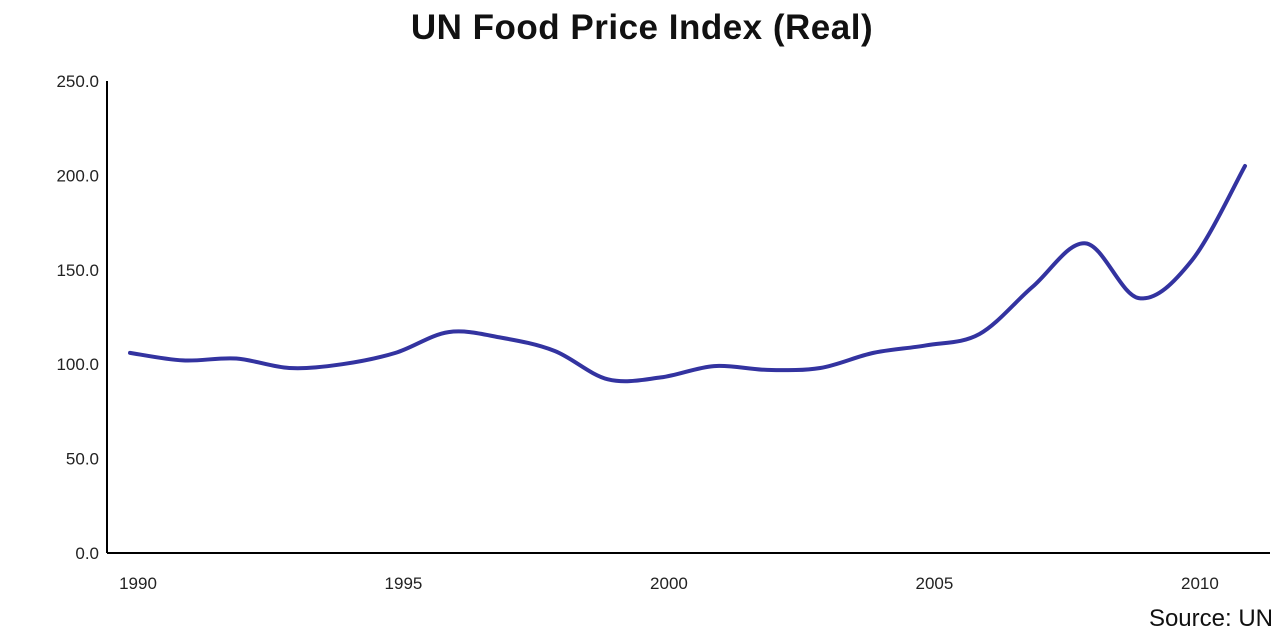 This screenshot has height=635, width=1279. Describe the element at coordinates (77, 317) in the screenshot. I see `y-tick-labels: 0.0 50.0 100.0 150.0 200.0 250.0` at that location.